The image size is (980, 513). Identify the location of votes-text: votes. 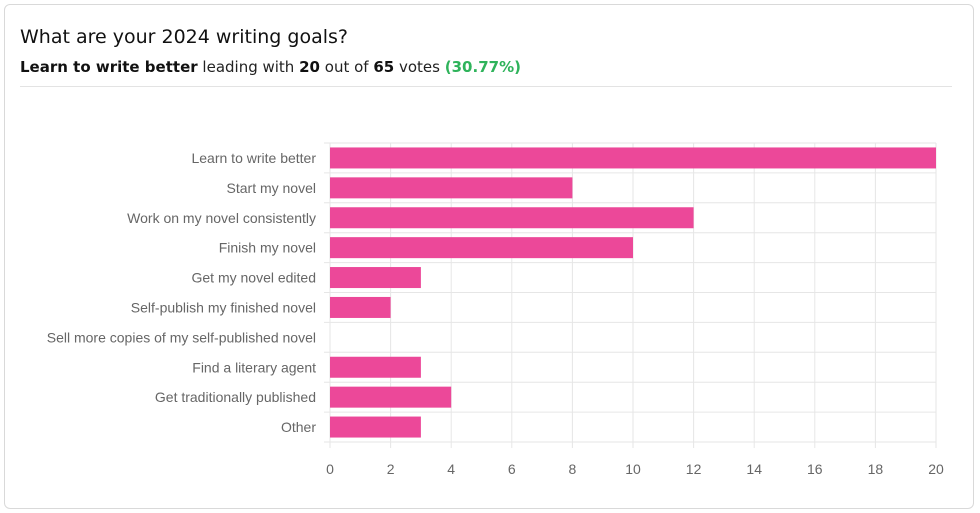
(419, 67).